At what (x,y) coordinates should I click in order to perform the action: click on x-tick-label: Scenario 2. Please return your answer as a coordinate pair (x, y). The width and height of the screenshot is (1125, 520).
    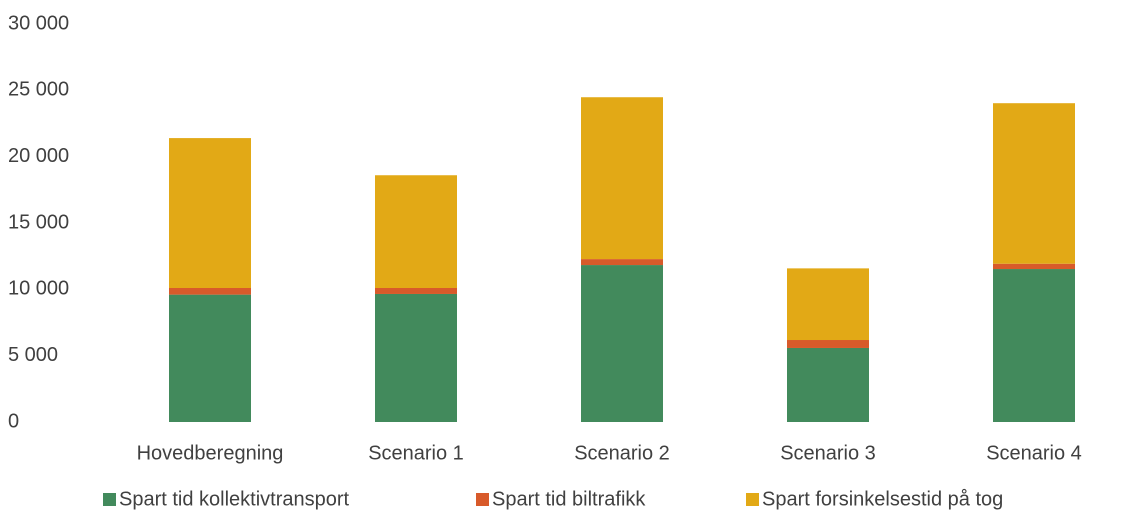
    Looking at the image, I should click on (622, 453).